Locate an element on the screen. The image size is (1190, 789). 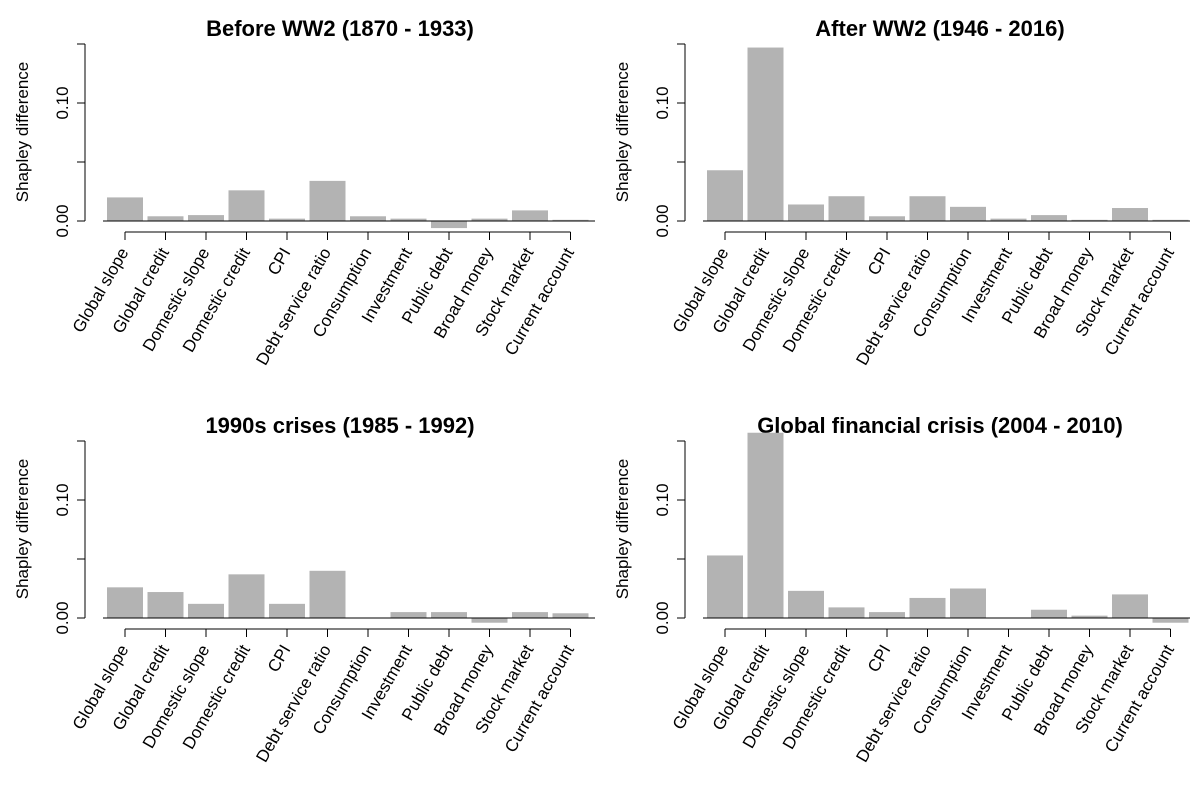
chart-title: 1990s crises (1985 - 1992) is located at coordinates (339, 425).